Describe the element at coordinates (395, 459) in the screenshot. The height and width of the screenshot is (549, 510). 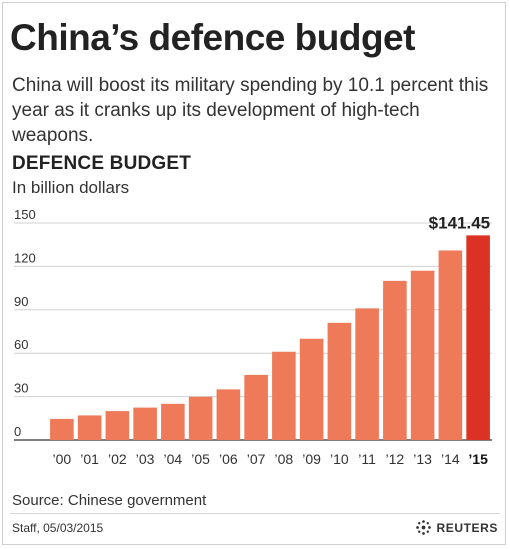
I see `x-tick-label: ’12` at that location.